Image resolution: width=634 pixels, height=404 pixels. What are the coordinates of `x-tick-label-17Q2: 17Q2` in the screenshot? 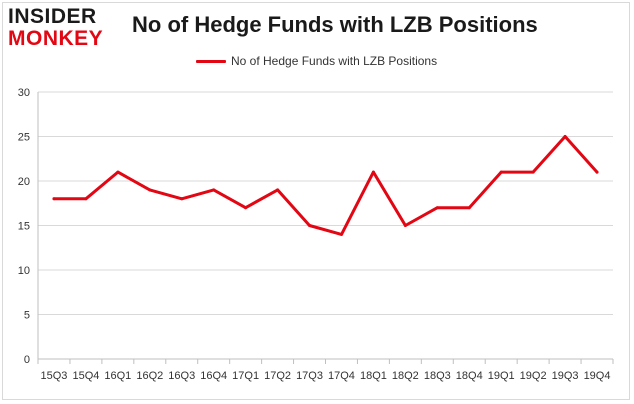 It's located at (277, 376).